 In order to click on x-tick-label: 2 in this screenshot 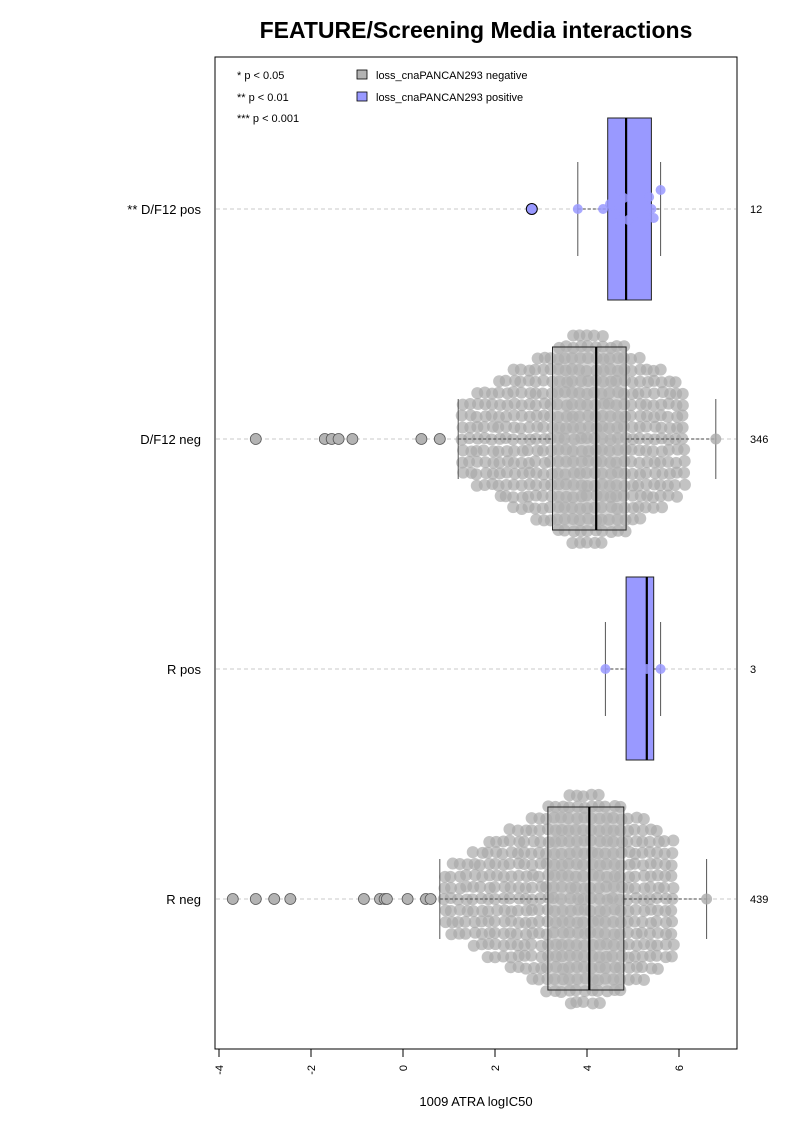, I will do `click(496, 1068)`.